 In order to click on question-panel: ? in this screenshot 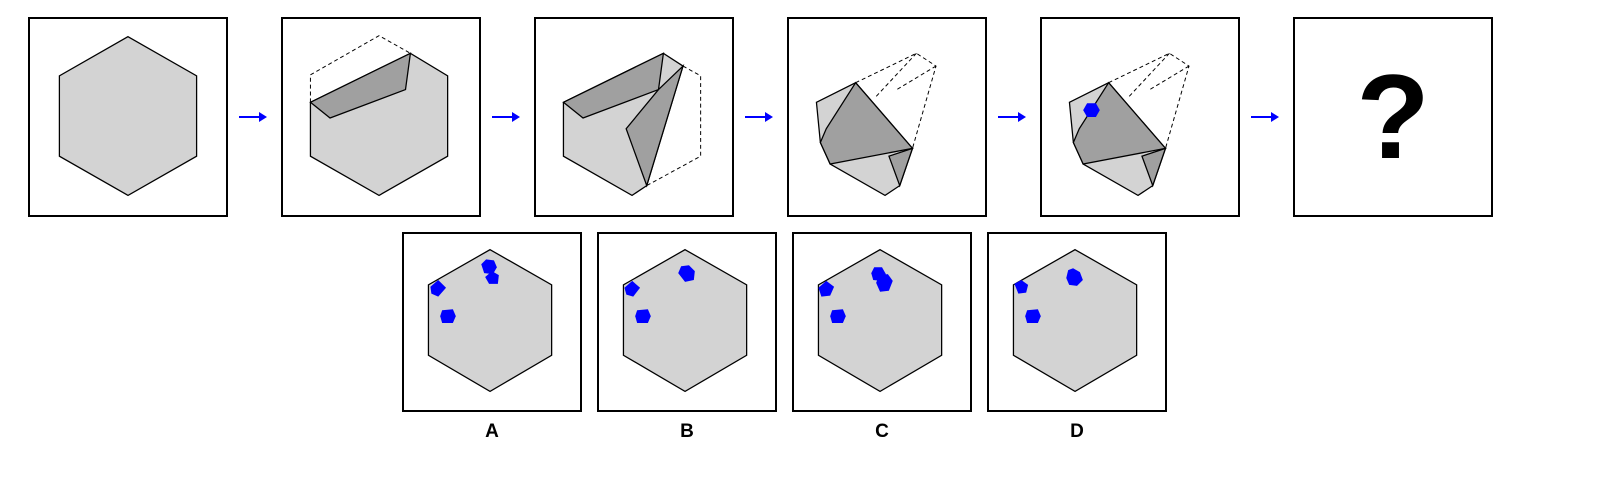, I will do `click(1393, 117)`.